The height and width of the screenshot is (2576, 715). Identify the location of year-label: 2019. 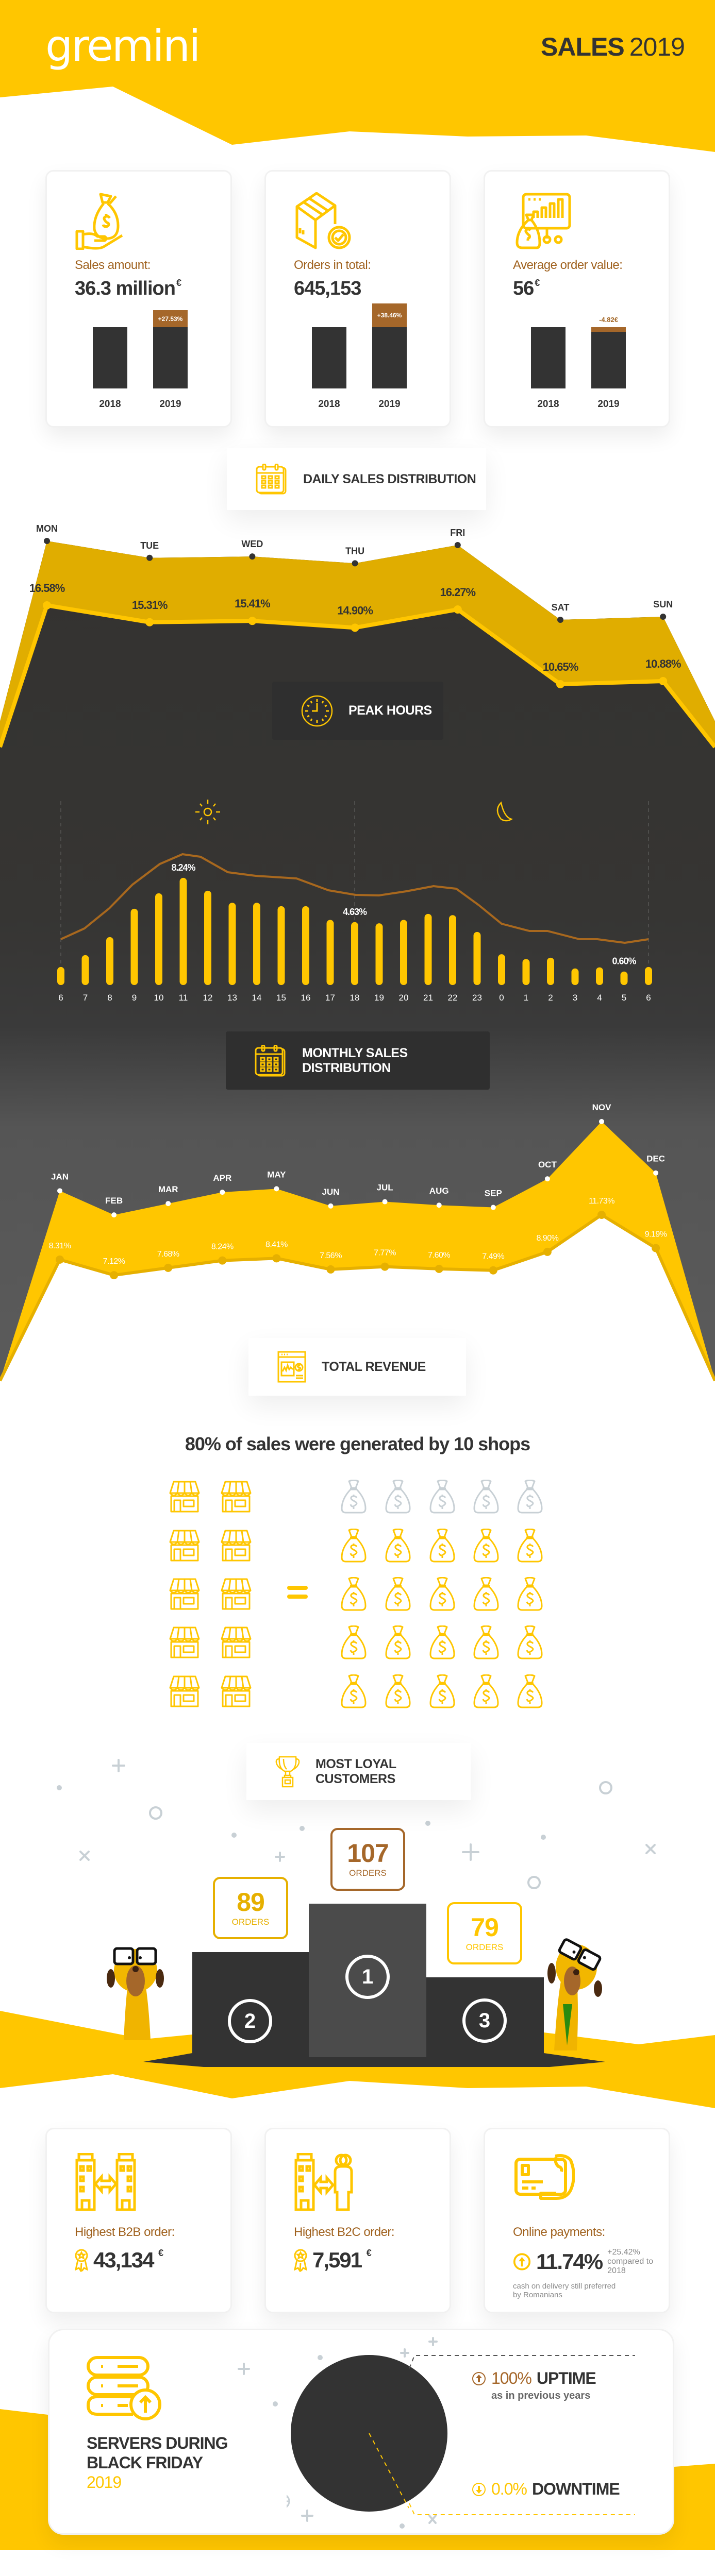
(170, 404).